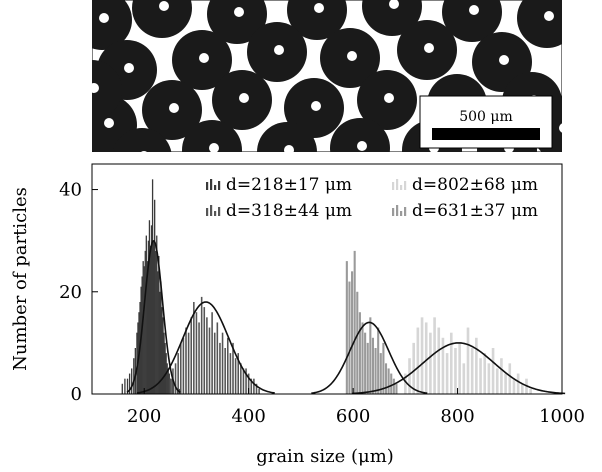 This screenshot has height=472, width=602. What do you see at coordinates (475, 185) in the screenshot?
I see `legend-label: d=802±68 μm` at bounding box center [475, 185].